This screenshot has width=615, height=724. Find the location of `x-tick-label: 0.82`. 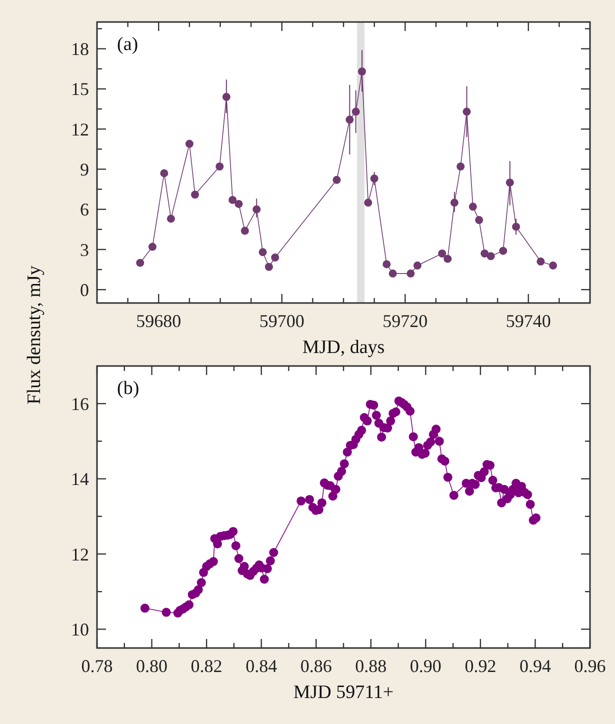

x-tick-label: 0.82 is located at coordinates (206, 666).